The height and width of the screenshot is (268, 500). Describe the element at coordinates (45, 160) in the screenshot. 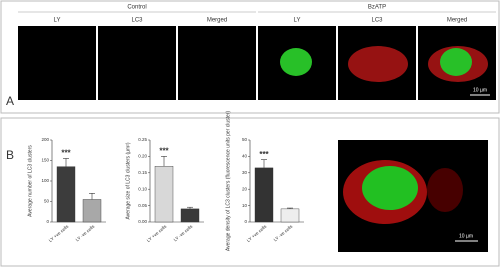

I see `y-tick-label: 150` at that location.